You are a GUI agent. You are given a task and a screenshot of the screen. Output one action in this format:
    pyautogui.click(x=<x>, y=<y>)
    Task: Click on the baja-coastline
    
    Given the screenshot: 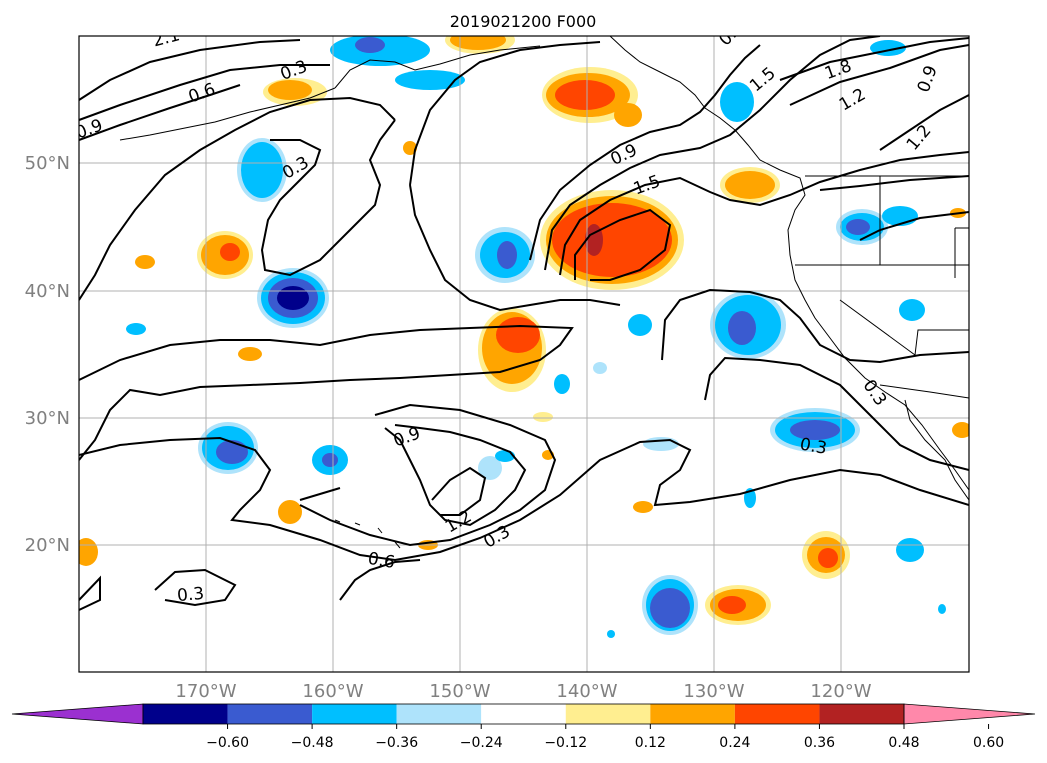 What is the action you would take?
    pyautogui.click(x=936, y=450)
    